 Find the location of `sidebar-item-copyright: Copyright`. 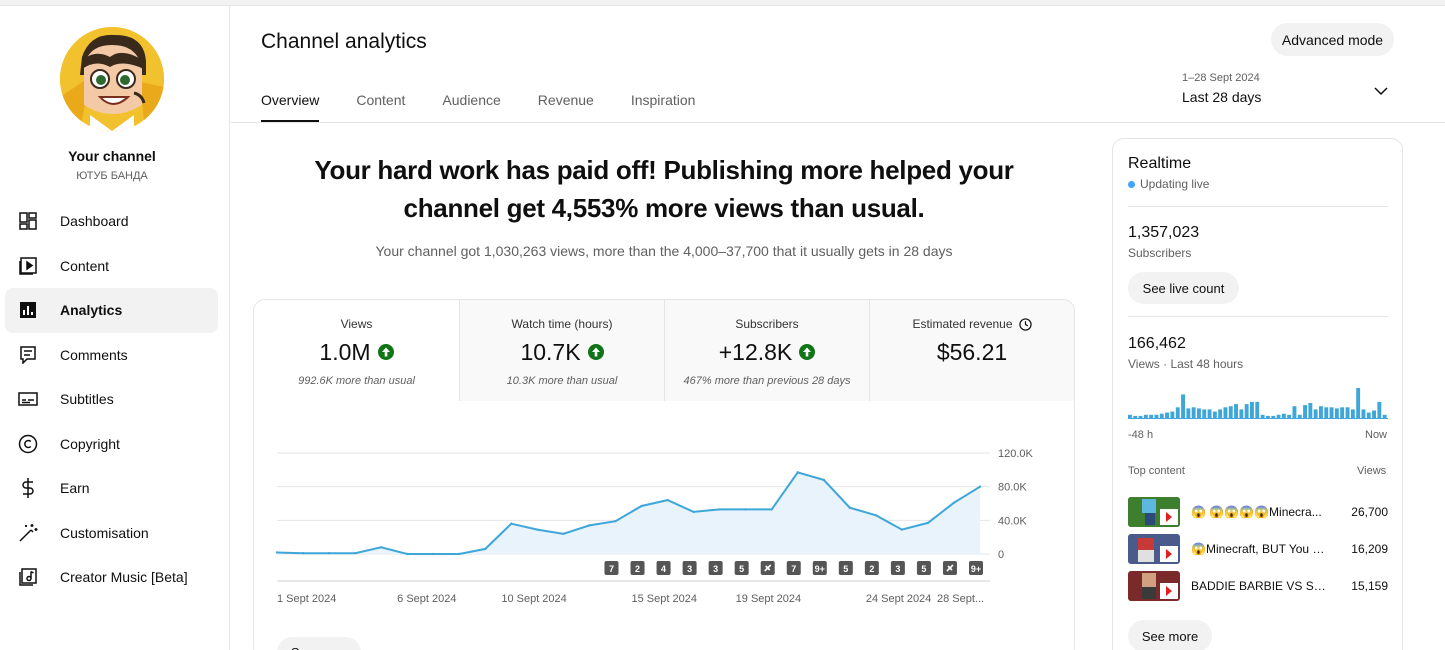

sidebar-item-copyright: Copyright is located at coordinates (111, 444).